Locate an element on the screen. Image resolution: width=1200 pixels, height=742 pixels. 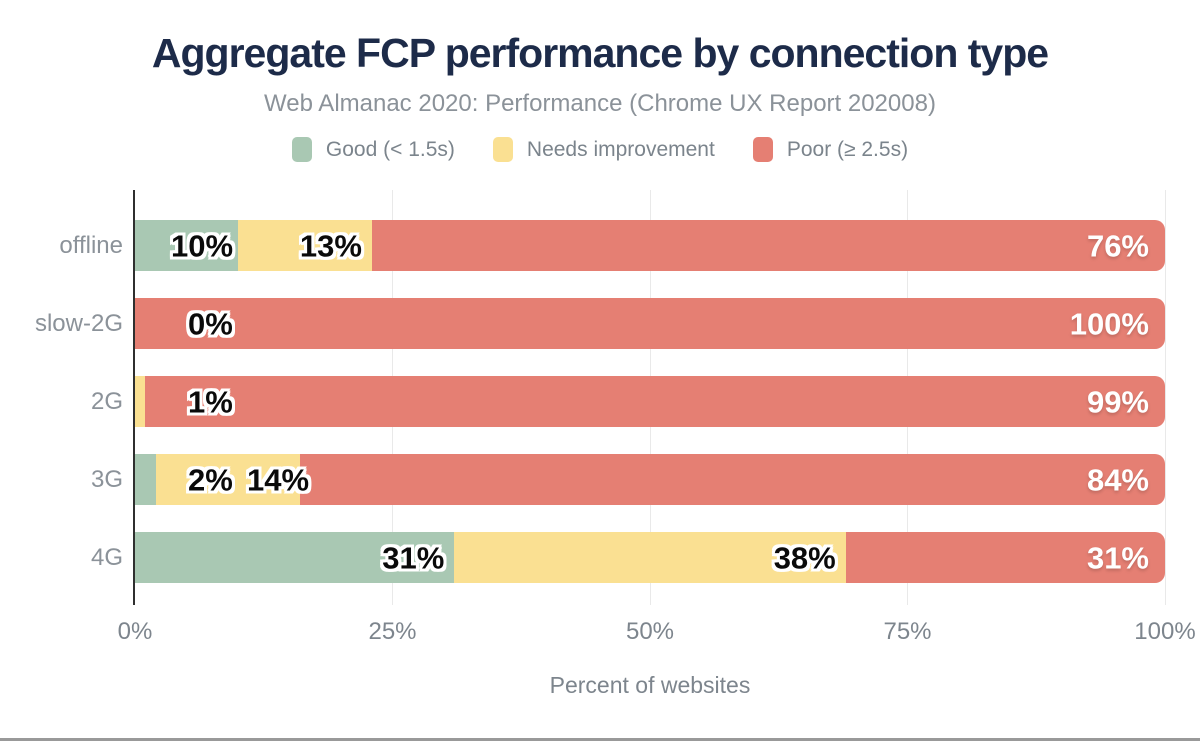
segment-good-offline is located at coordinates (186, 245).